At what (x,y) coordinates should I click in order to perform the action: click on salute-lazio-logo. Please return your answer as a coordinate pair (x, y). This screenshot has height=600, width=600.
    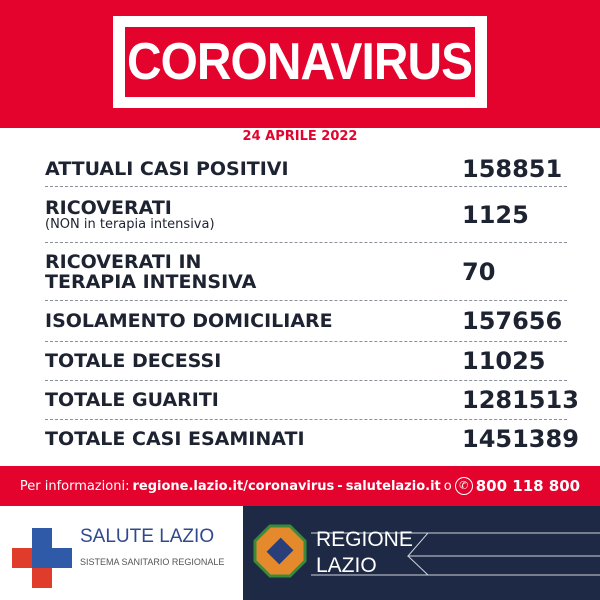
    Looking at the image, I should click on (121, 553).